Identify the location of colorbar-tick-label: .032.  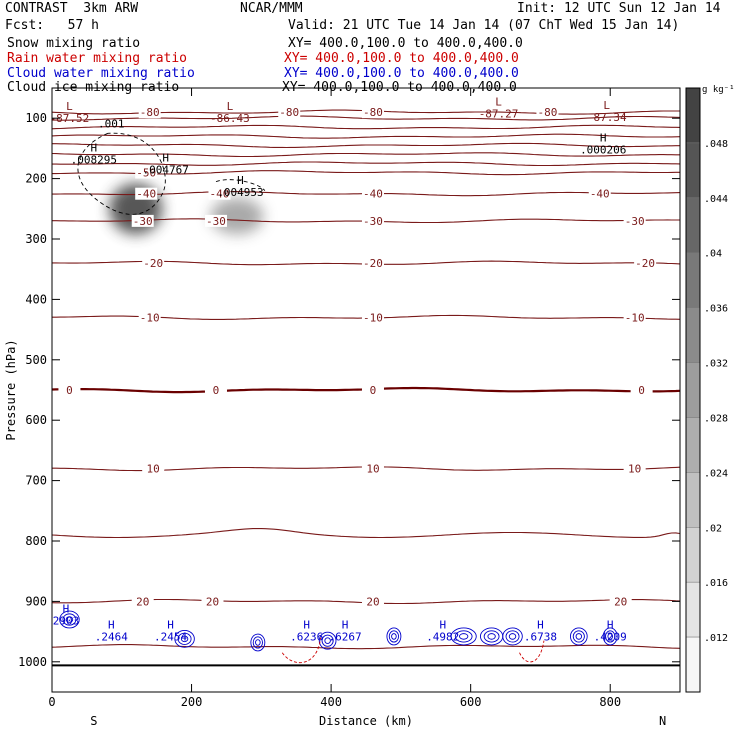
(716, 364).